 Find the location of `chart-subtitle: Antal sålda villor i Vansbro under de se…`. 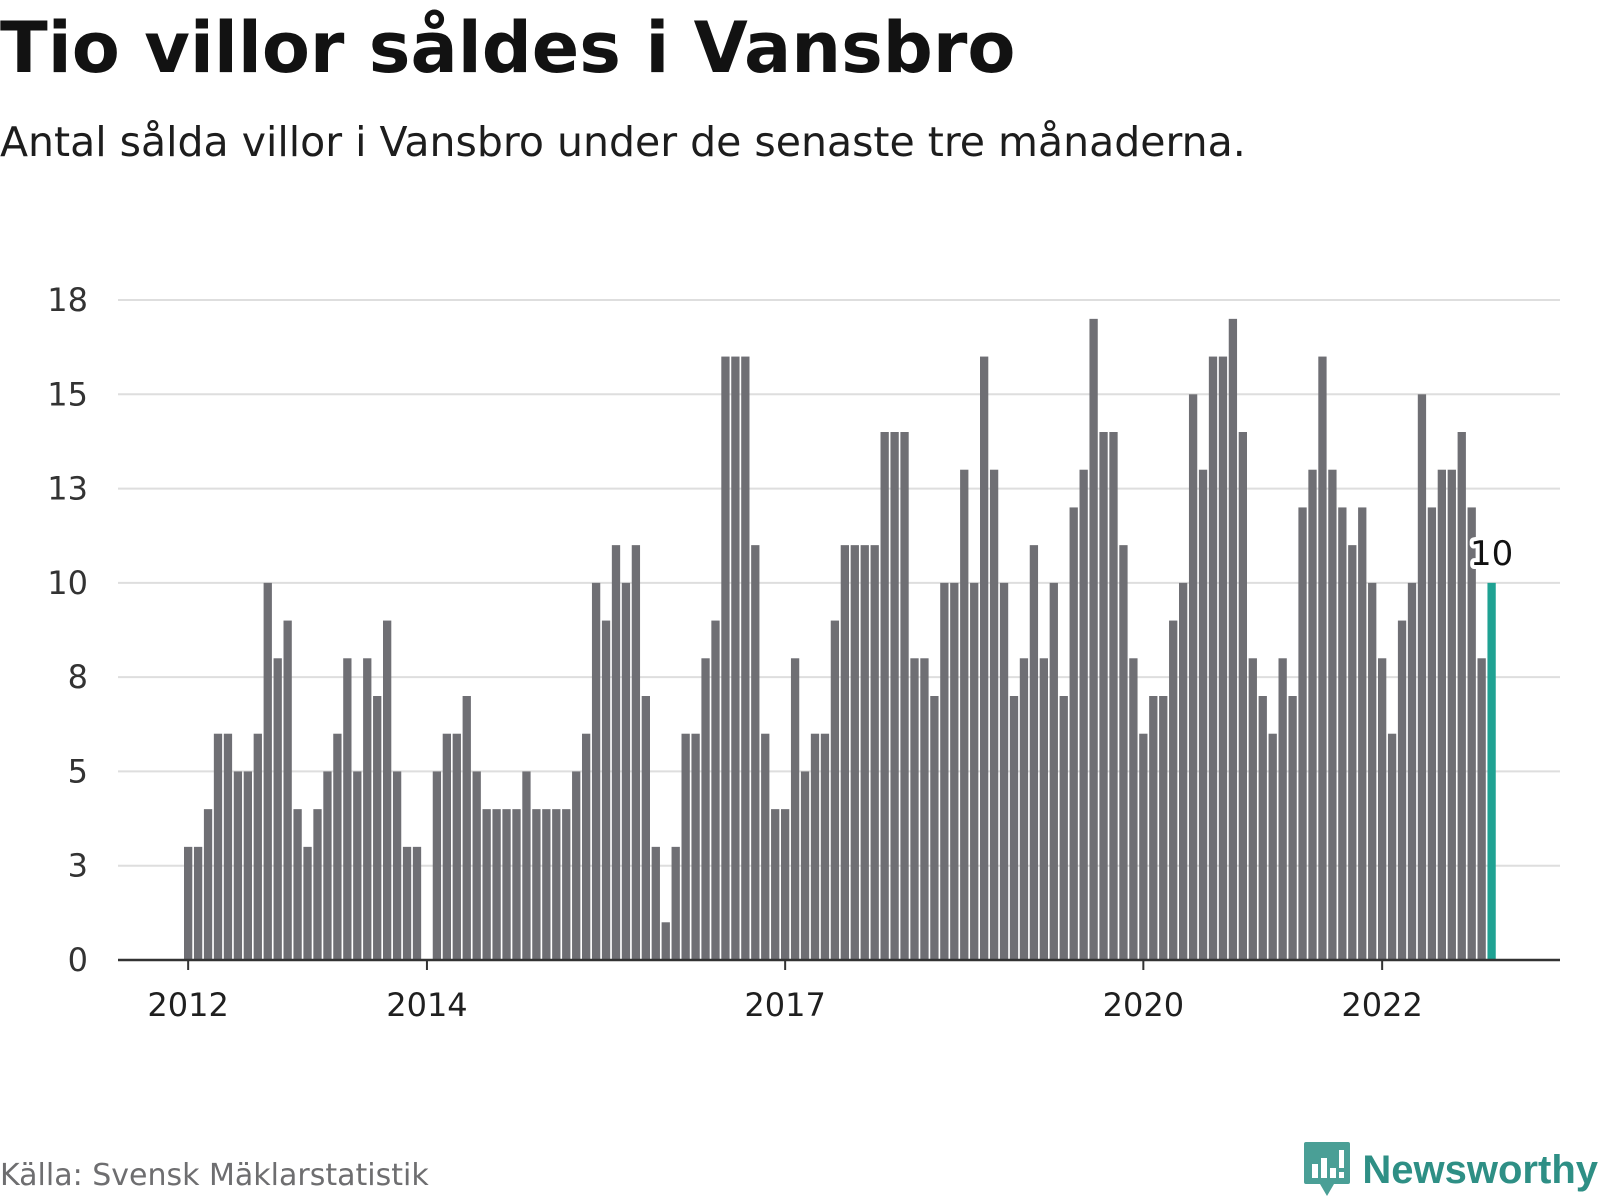

chart-subtitle: Antal sålda villor i Vansbro under de se… is located at coordinates (623, 142).